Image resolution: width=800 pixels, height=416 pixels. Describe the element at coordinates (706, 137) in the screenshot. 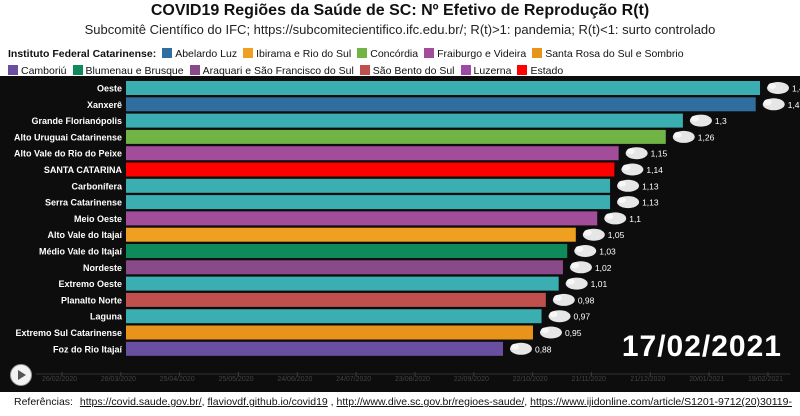

I see `value-label: 1,26` at that location.